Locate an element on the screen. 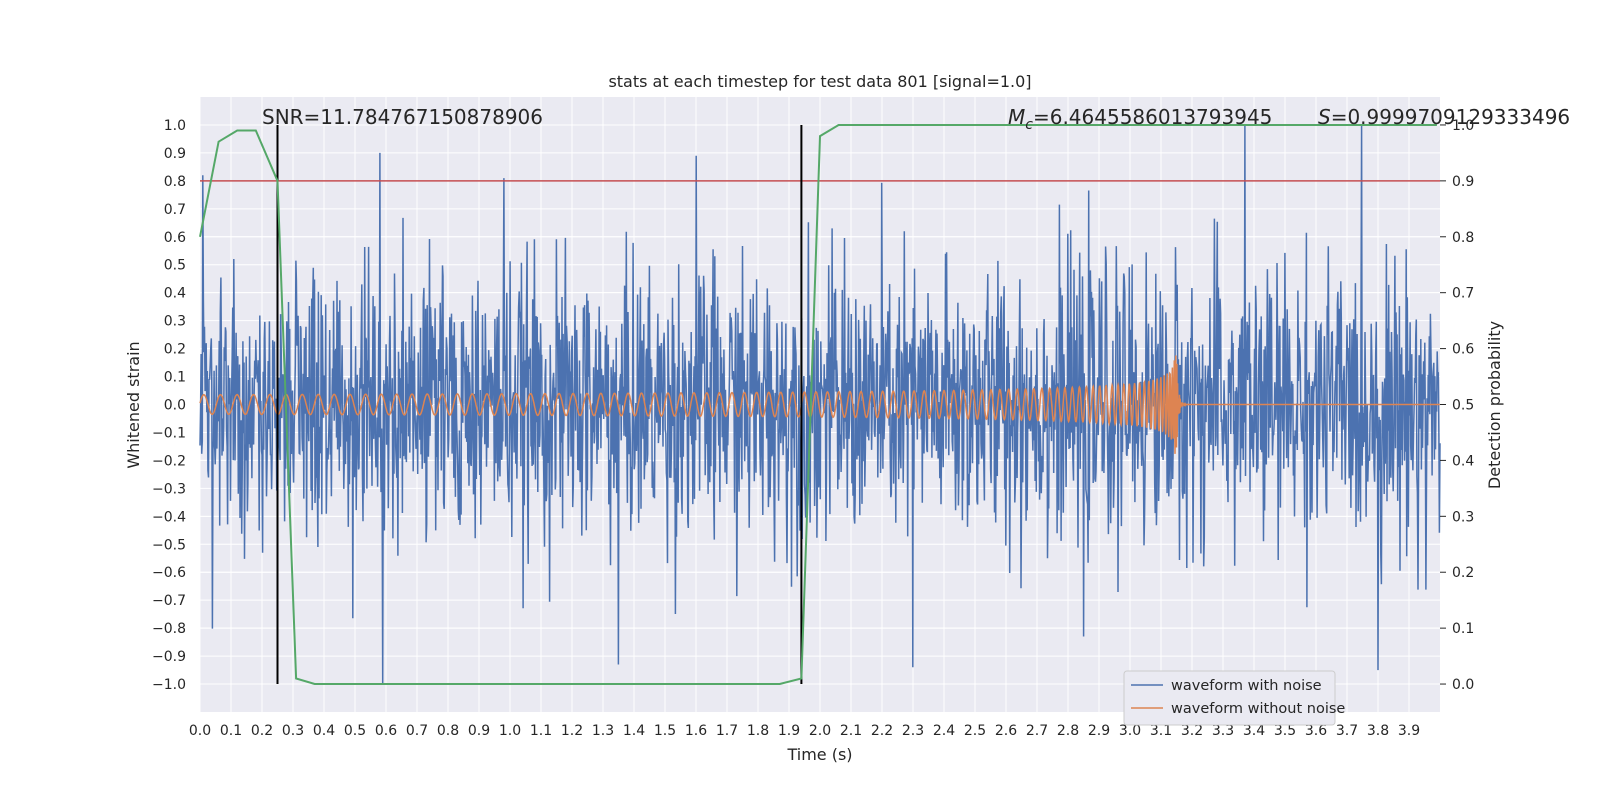  x-tick-label: 0.6 is located at coordinates (386, 731).